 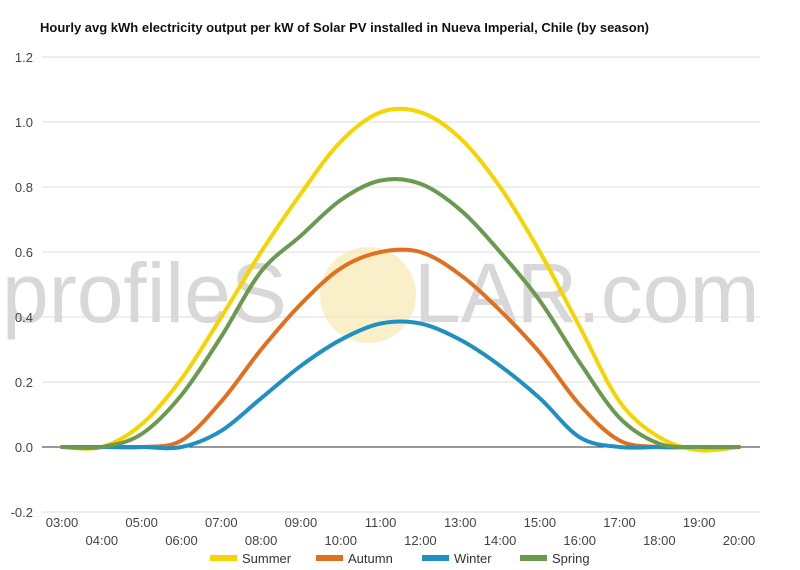 I want to click on y-tick-label: 0.0, so click(x=24, y=447).